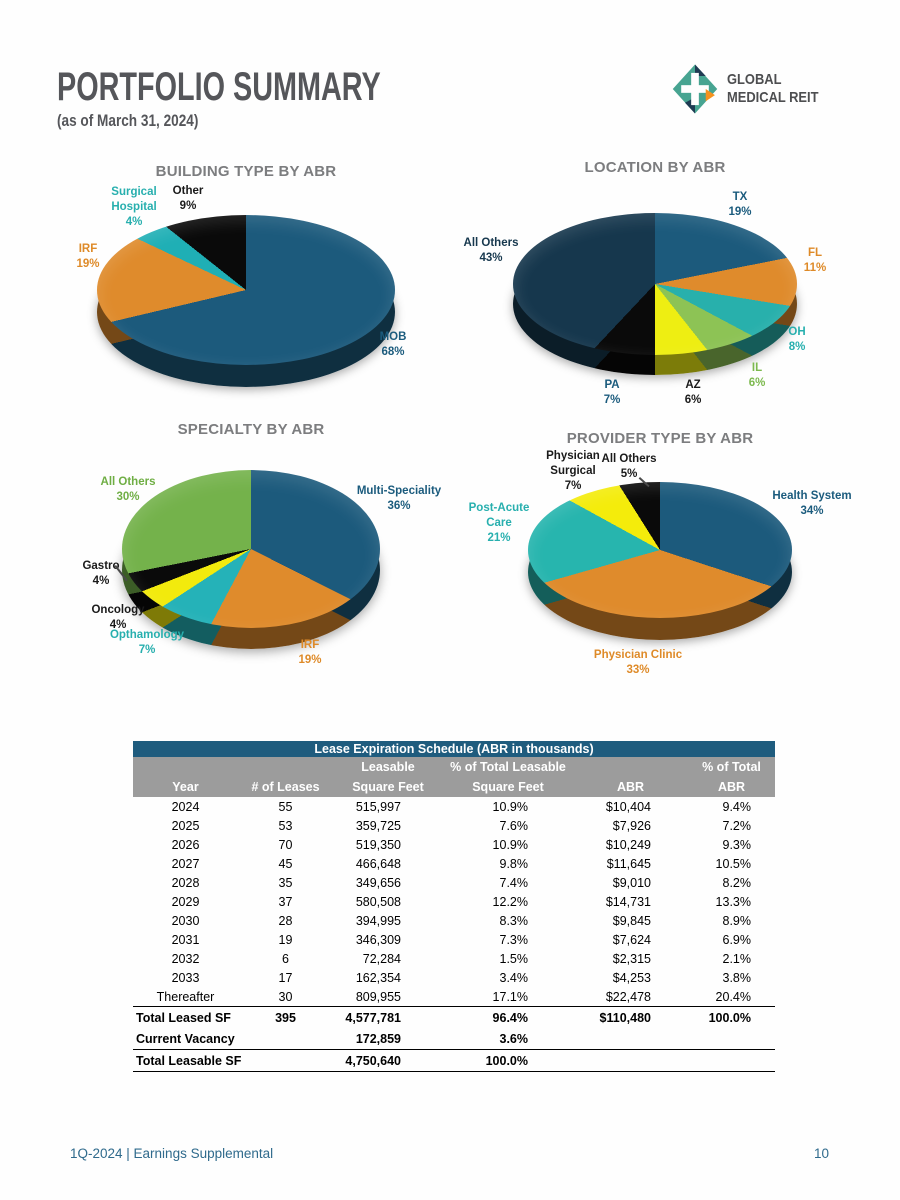 This screenshot has width=900, height=1200. I want to click on table-cell: 12.2%, so click(510, 901).